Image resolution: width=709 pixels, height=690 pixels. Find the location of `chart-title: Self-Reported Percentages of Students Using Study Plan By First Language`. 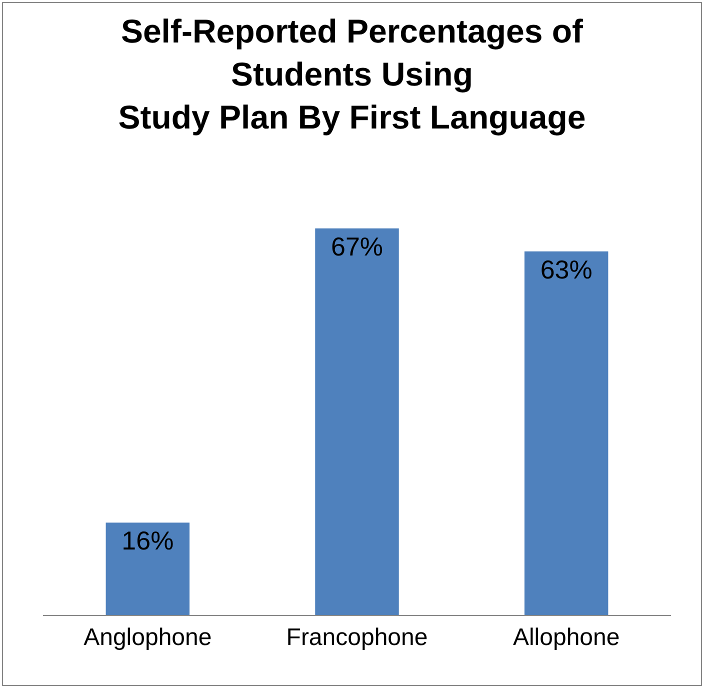

chart-title: Self-Reported Percentages of Students Using Study Plan By First Language is located at coordinates (352, 74).